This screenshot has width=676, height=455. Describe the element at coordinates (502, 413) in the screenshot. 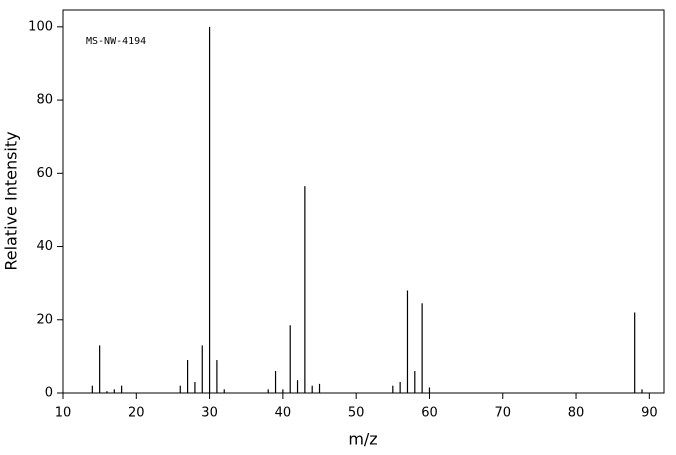

I see `x-tick-label: 70` at that location.